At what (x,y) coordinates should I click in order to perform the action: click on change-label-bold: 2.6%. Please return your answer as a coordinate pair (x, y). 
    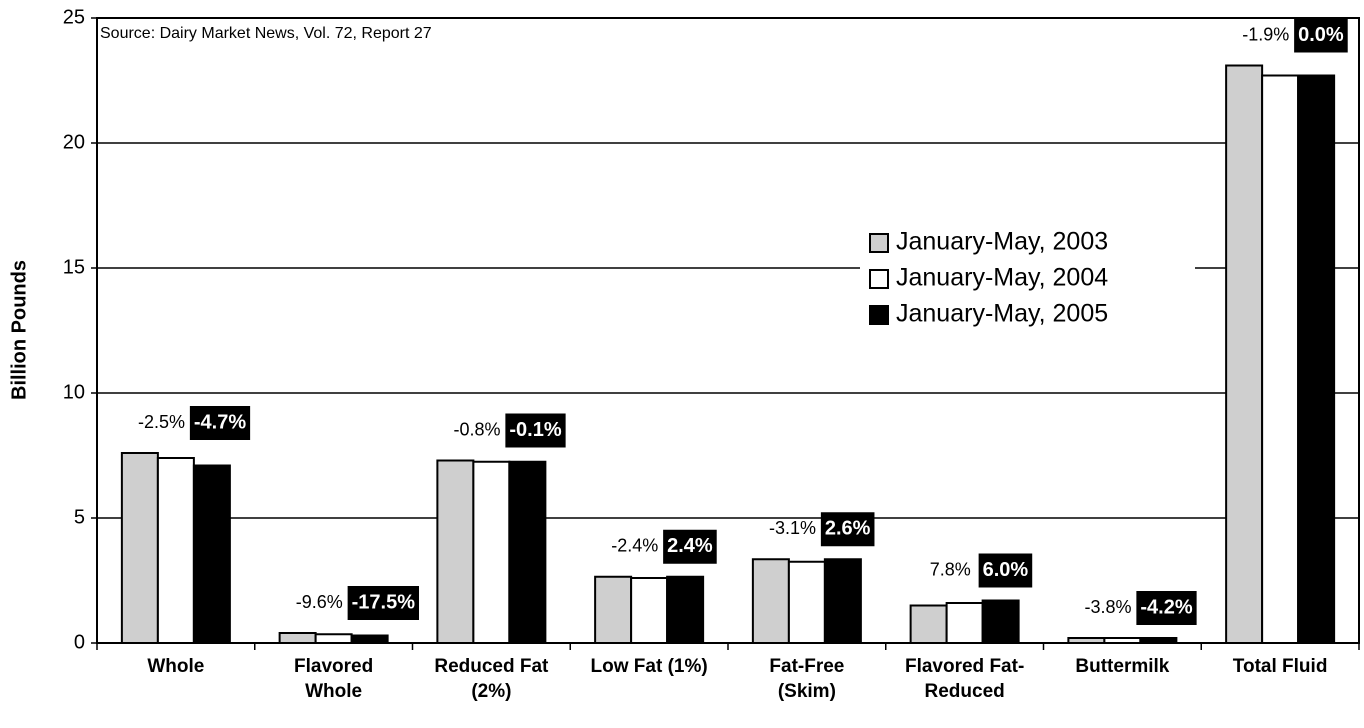
    Looking at the image, I should click on (848, 529).